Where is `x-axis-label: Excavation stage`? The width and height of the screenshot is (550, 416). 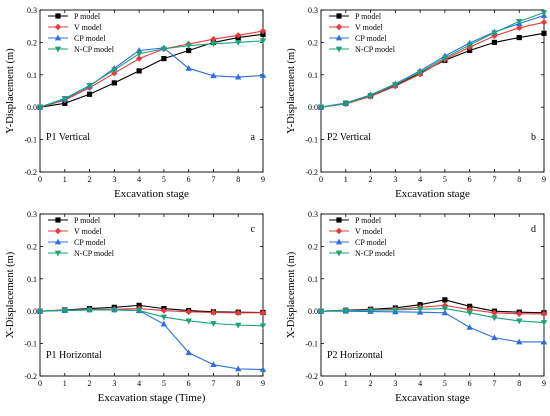
x-axis-label: Excavation stage is located at coordinates (151, 194).